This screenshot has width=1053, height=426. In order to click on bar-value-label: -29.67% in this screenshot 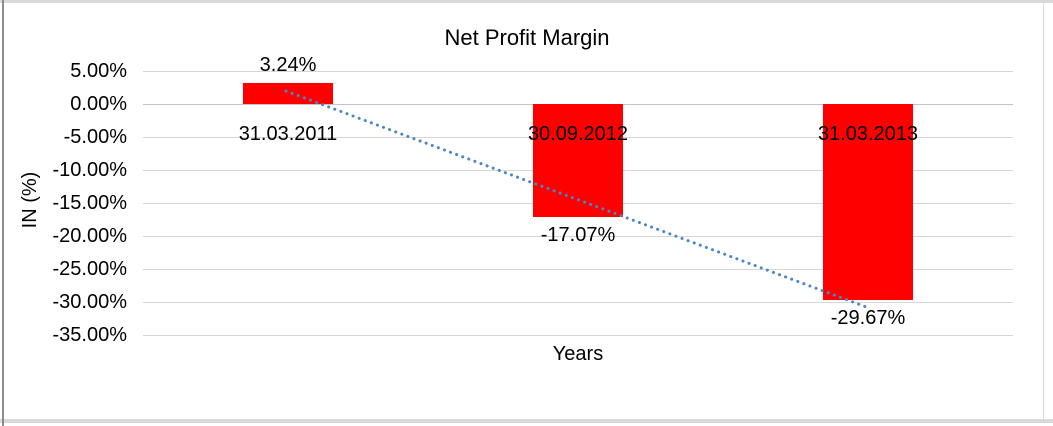, I will do `click(868, 317)`.